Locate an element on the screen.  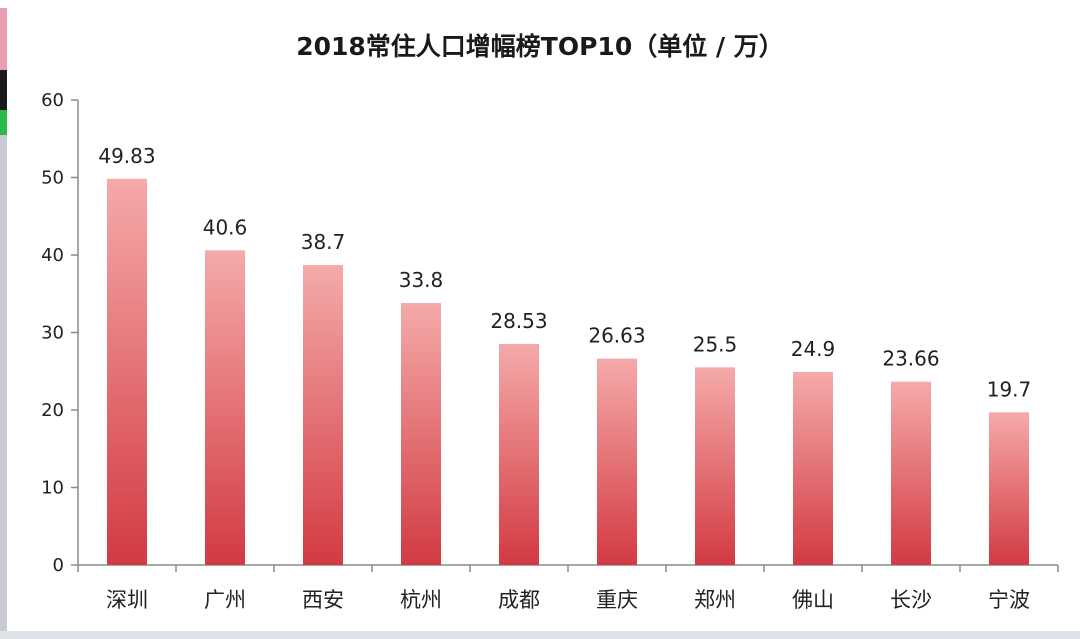
x-category-label: 重庆 is located at coordinates (617, 600).